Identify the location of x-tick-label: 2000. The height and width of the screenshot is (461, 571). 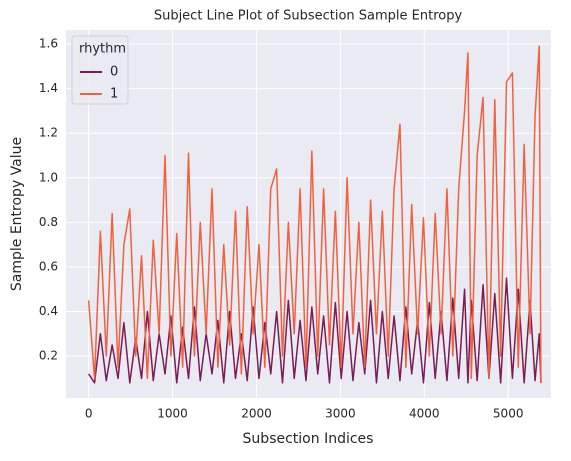
(256, 414).